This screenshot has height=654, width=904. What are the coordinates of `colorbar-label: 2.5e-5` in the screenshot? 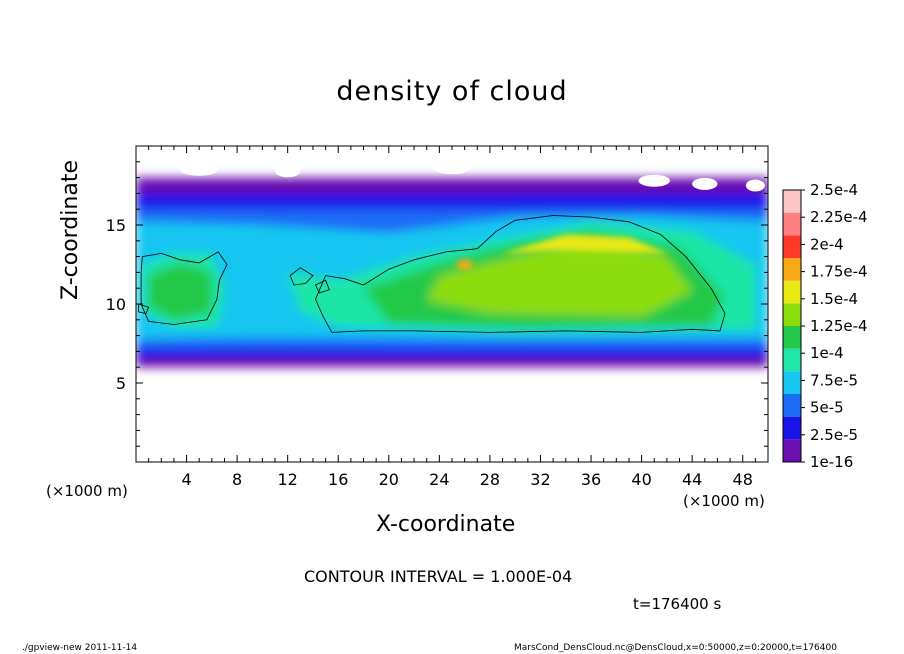 It's located at (834, 435).